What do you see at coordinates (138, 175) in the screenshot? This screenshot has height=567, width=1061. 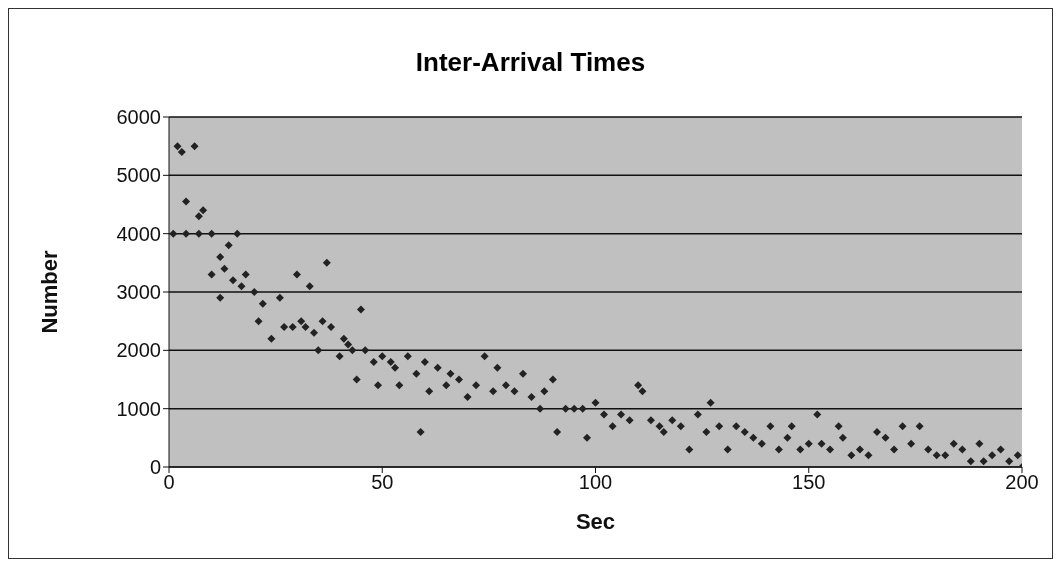 I see `y-tick-label: 5000` at bounding box center [138, 175].